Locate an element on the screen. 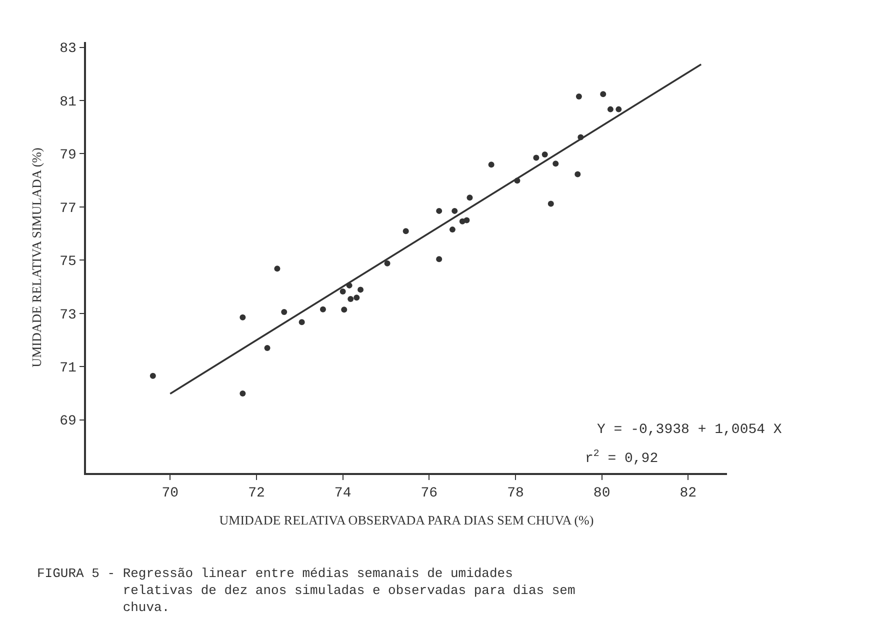 The image size is (878, 640). x-axis-title: UMIDADE RELATIVA OBSERVADA PARA DIAS SEM CHUVA (%) is located at coordinates (406, 520).